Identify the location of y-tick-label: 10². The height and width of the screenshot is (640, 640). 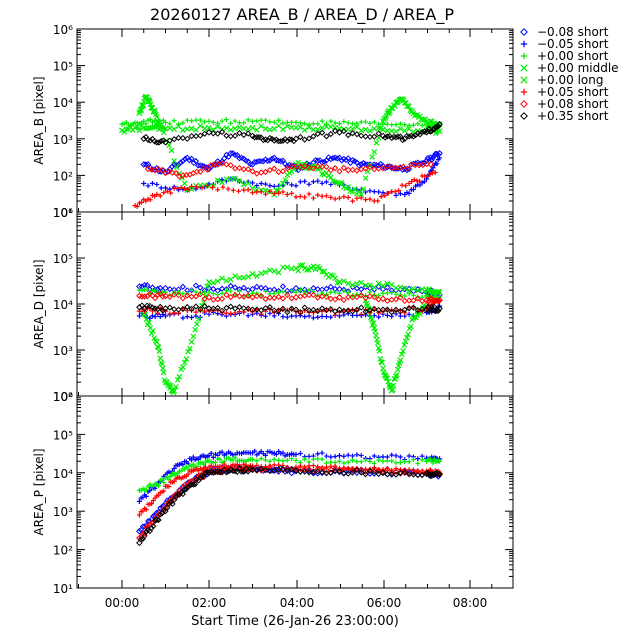
(63, 397).